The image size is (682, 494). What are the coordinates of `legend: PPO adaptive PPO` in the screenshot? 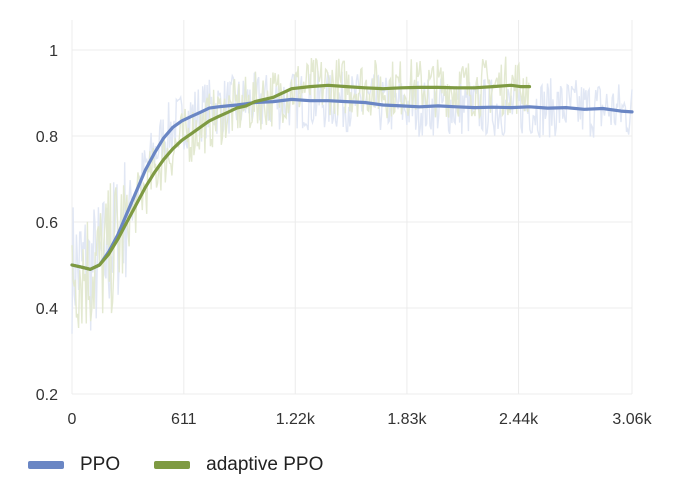 It's located at (192, 465).